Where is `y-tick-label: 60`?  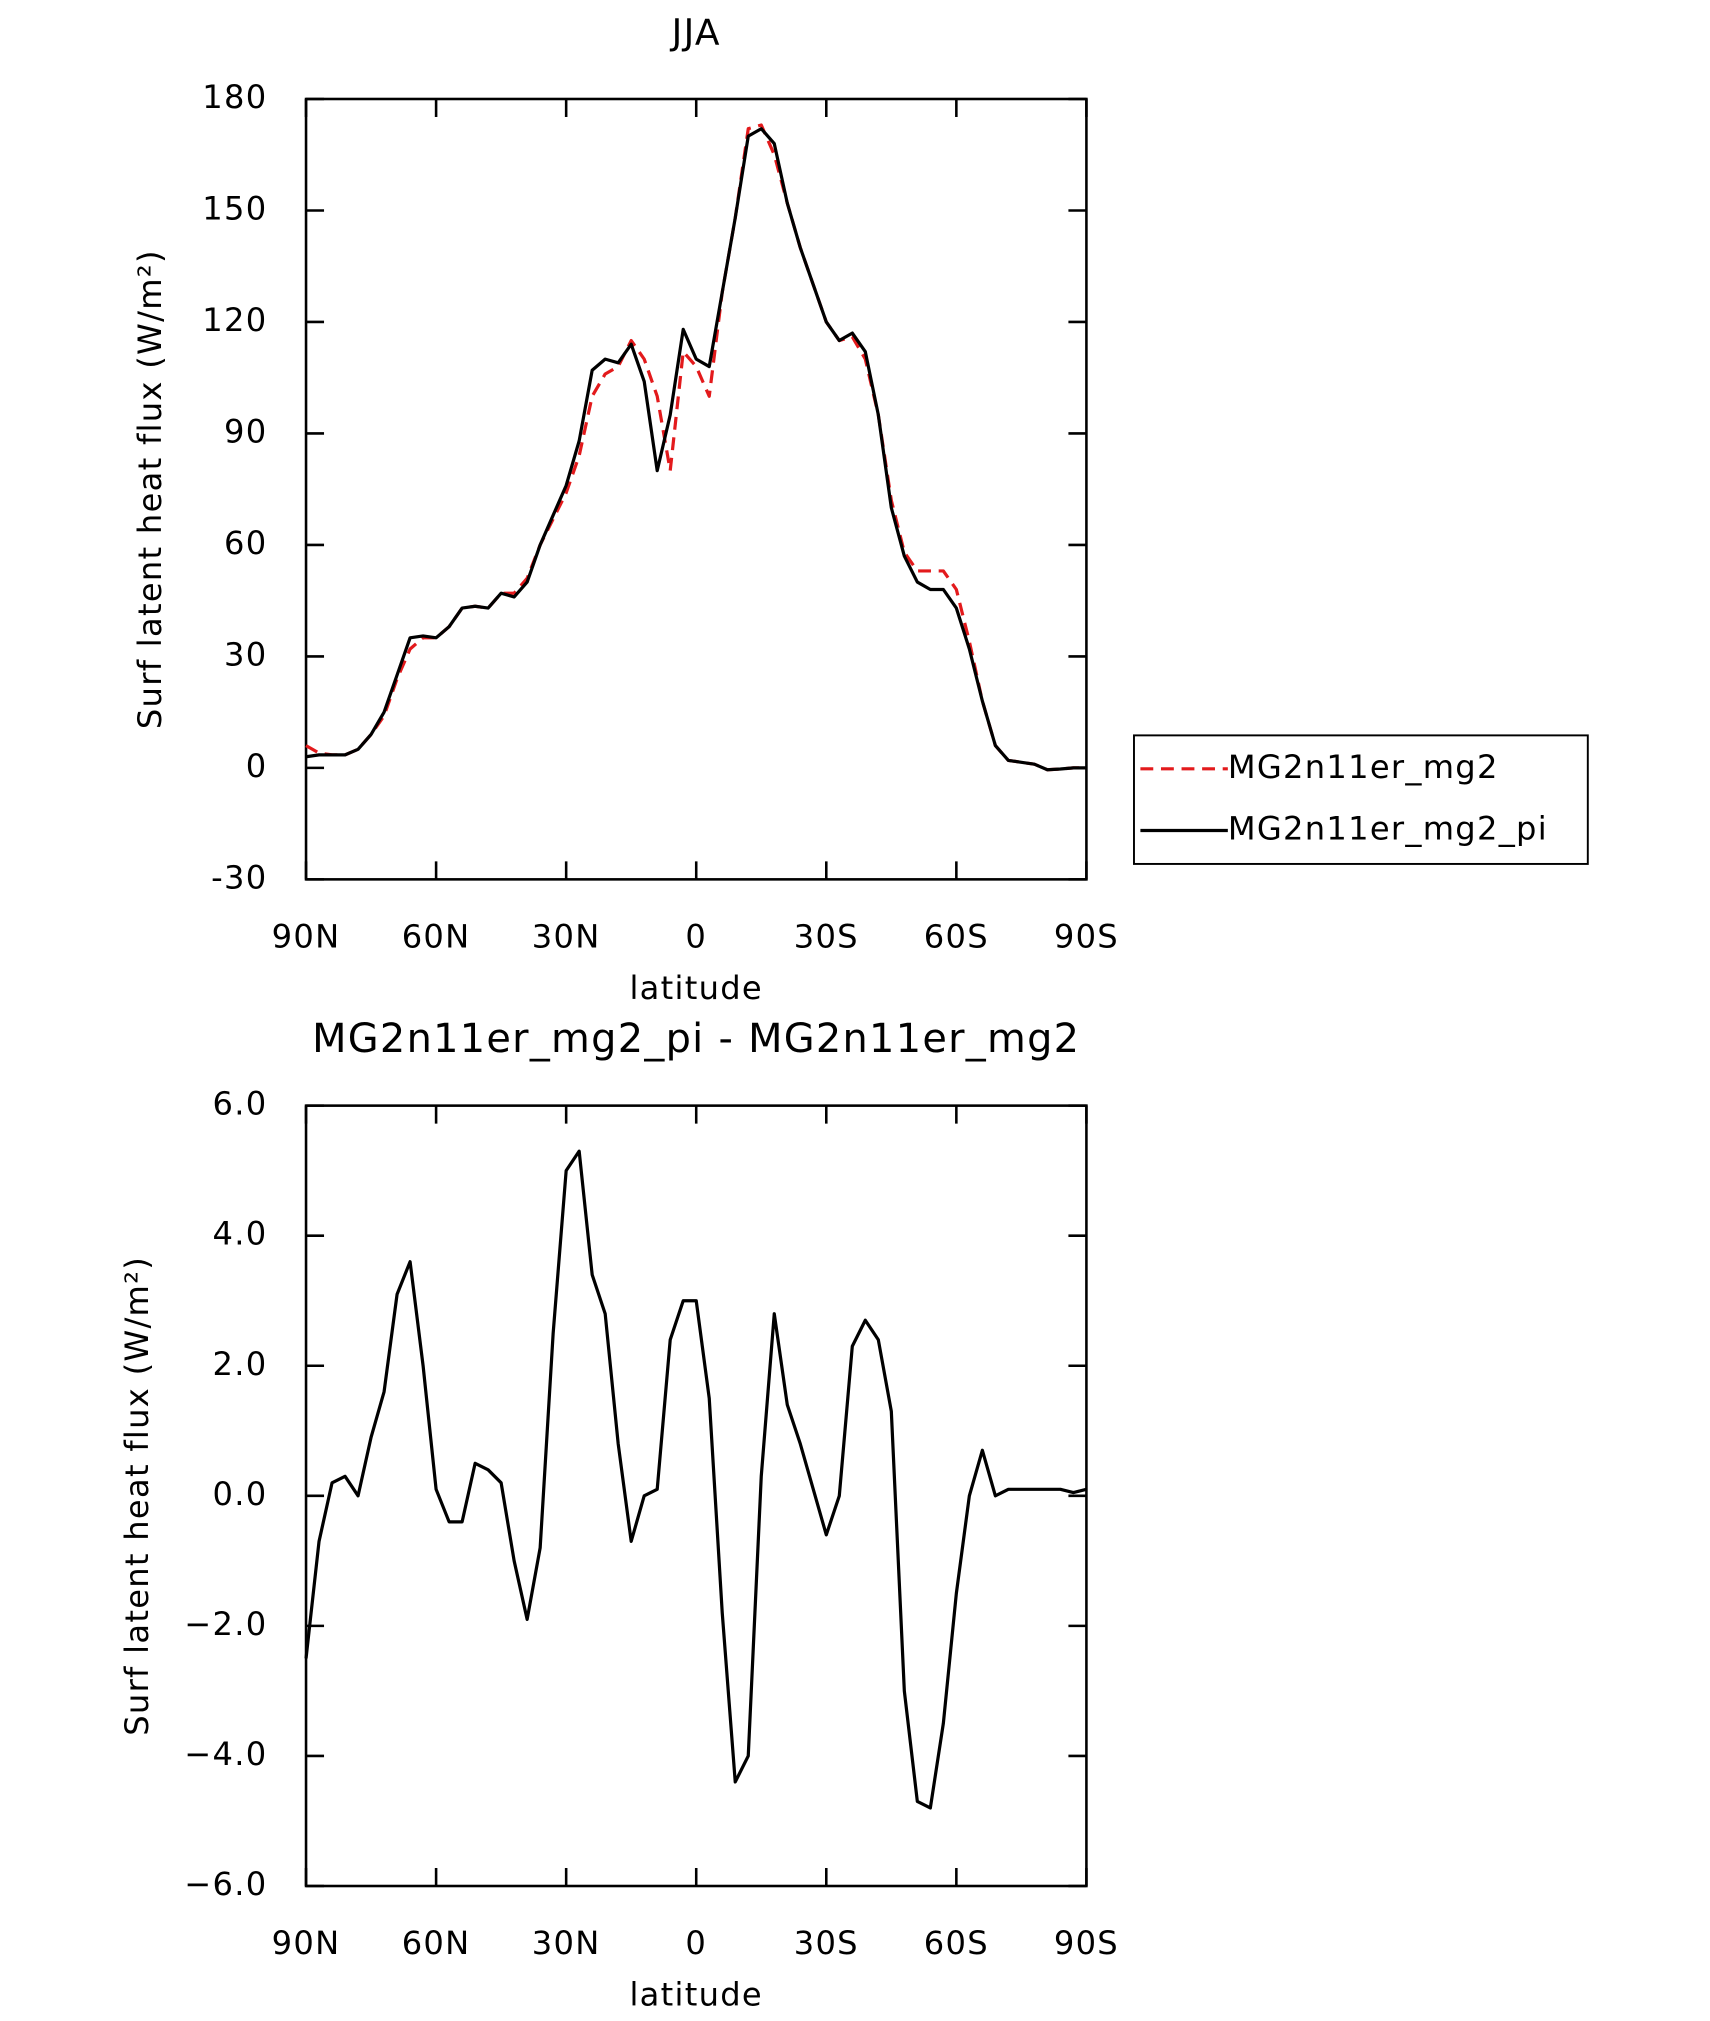 y-tick-label: 60 is located at coordinates (245, 543).